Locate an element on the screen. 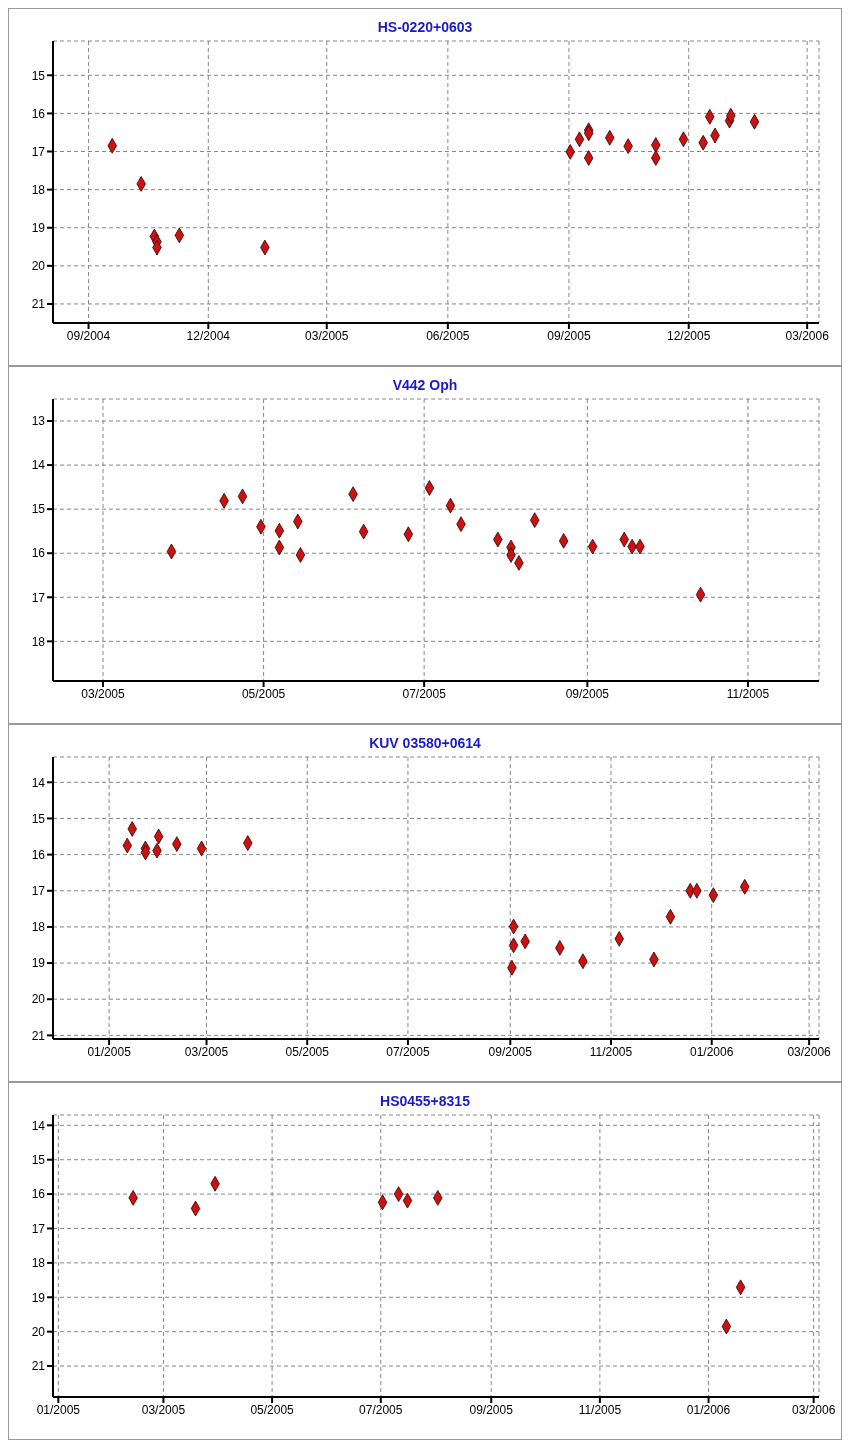 The height and width of the screenshot is (1448, 852). x-tick-label: 12/2004 is located at coordinates (208, 335).